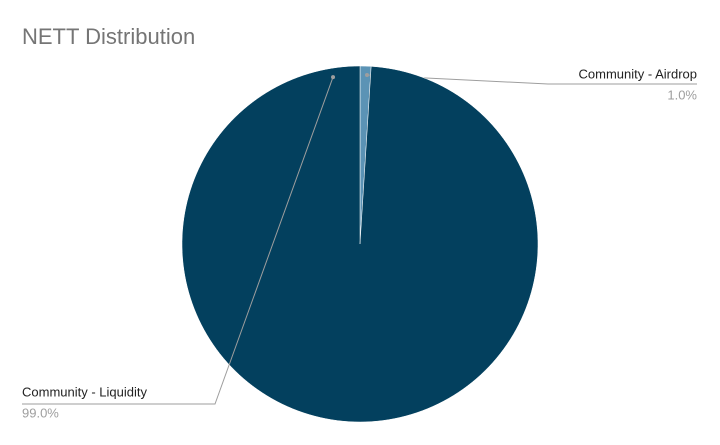 The width and height of the screenshot is (720, 445). Describe the element at coordinates (40, 412) in the screenshot. I see `slice-value-label: 99.0%` at that location.